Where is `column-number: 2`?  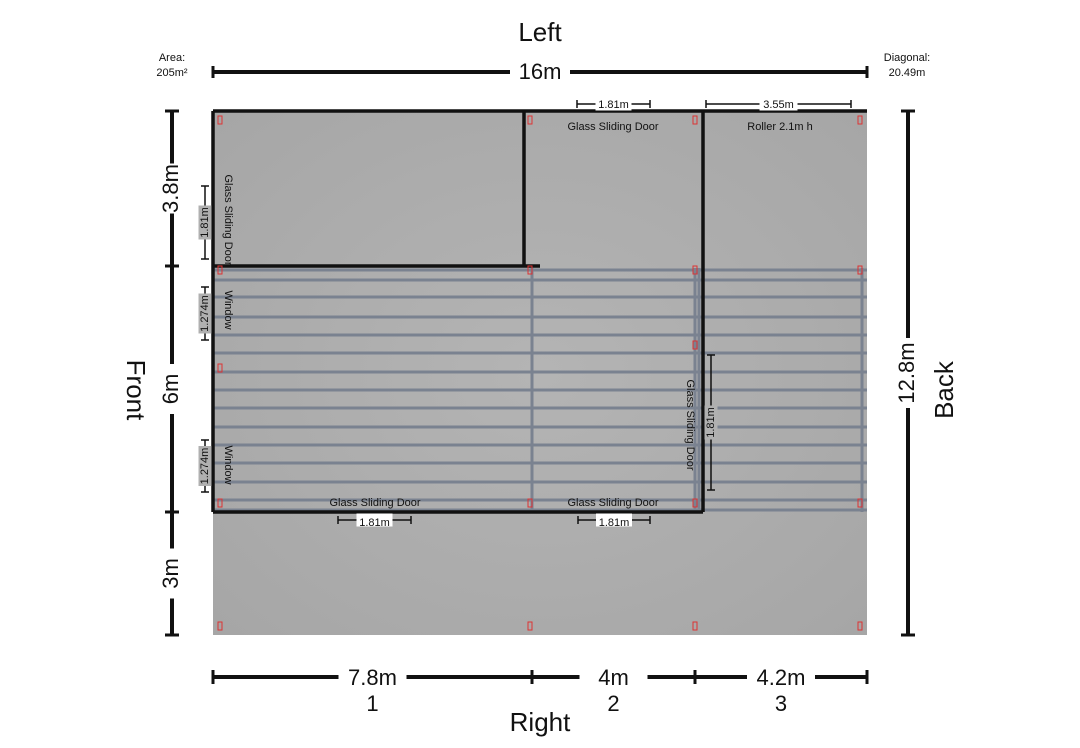
column-number: 2 is located at coordinates (613, 703).